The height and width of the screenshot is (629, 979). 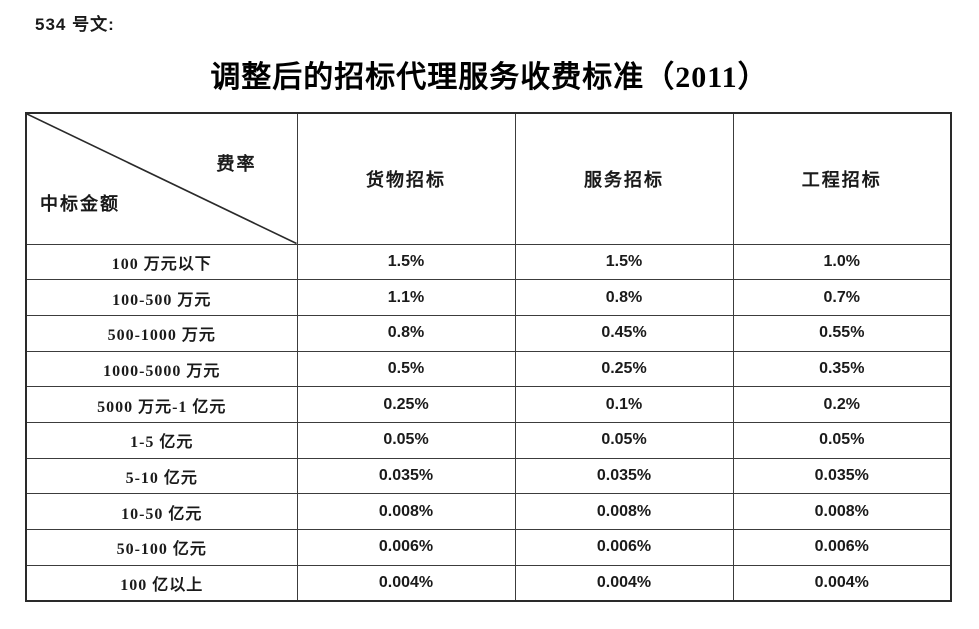 I want to click on engineering-rate-cell: 0.035%, so click(x=842, y=476).